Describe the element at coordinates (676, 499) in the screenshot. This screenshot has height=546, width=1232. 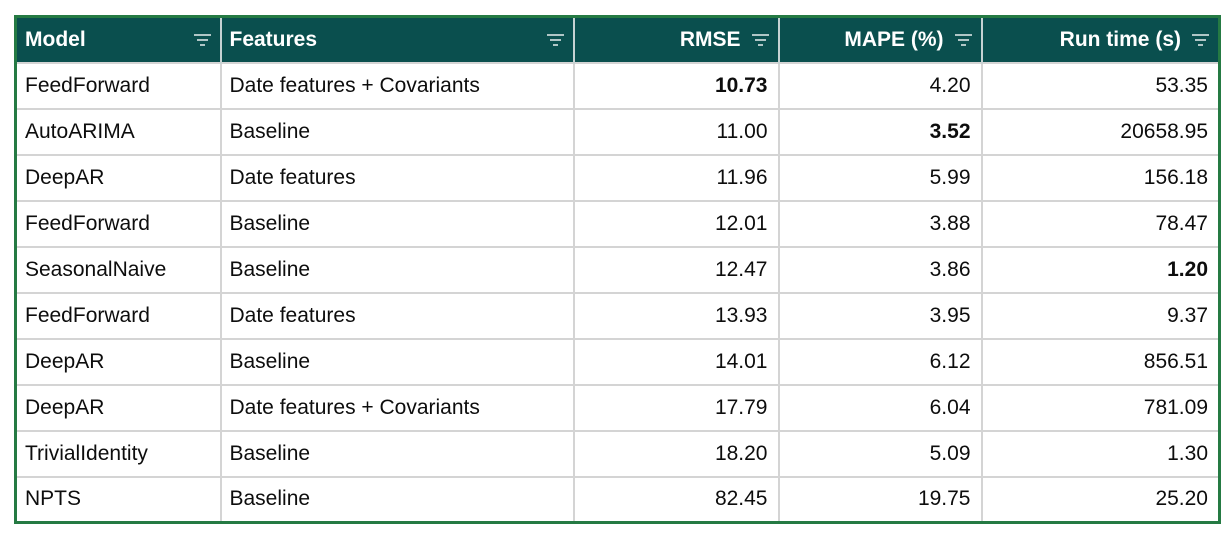
I see `cell-rmse: 82.45` at that location.